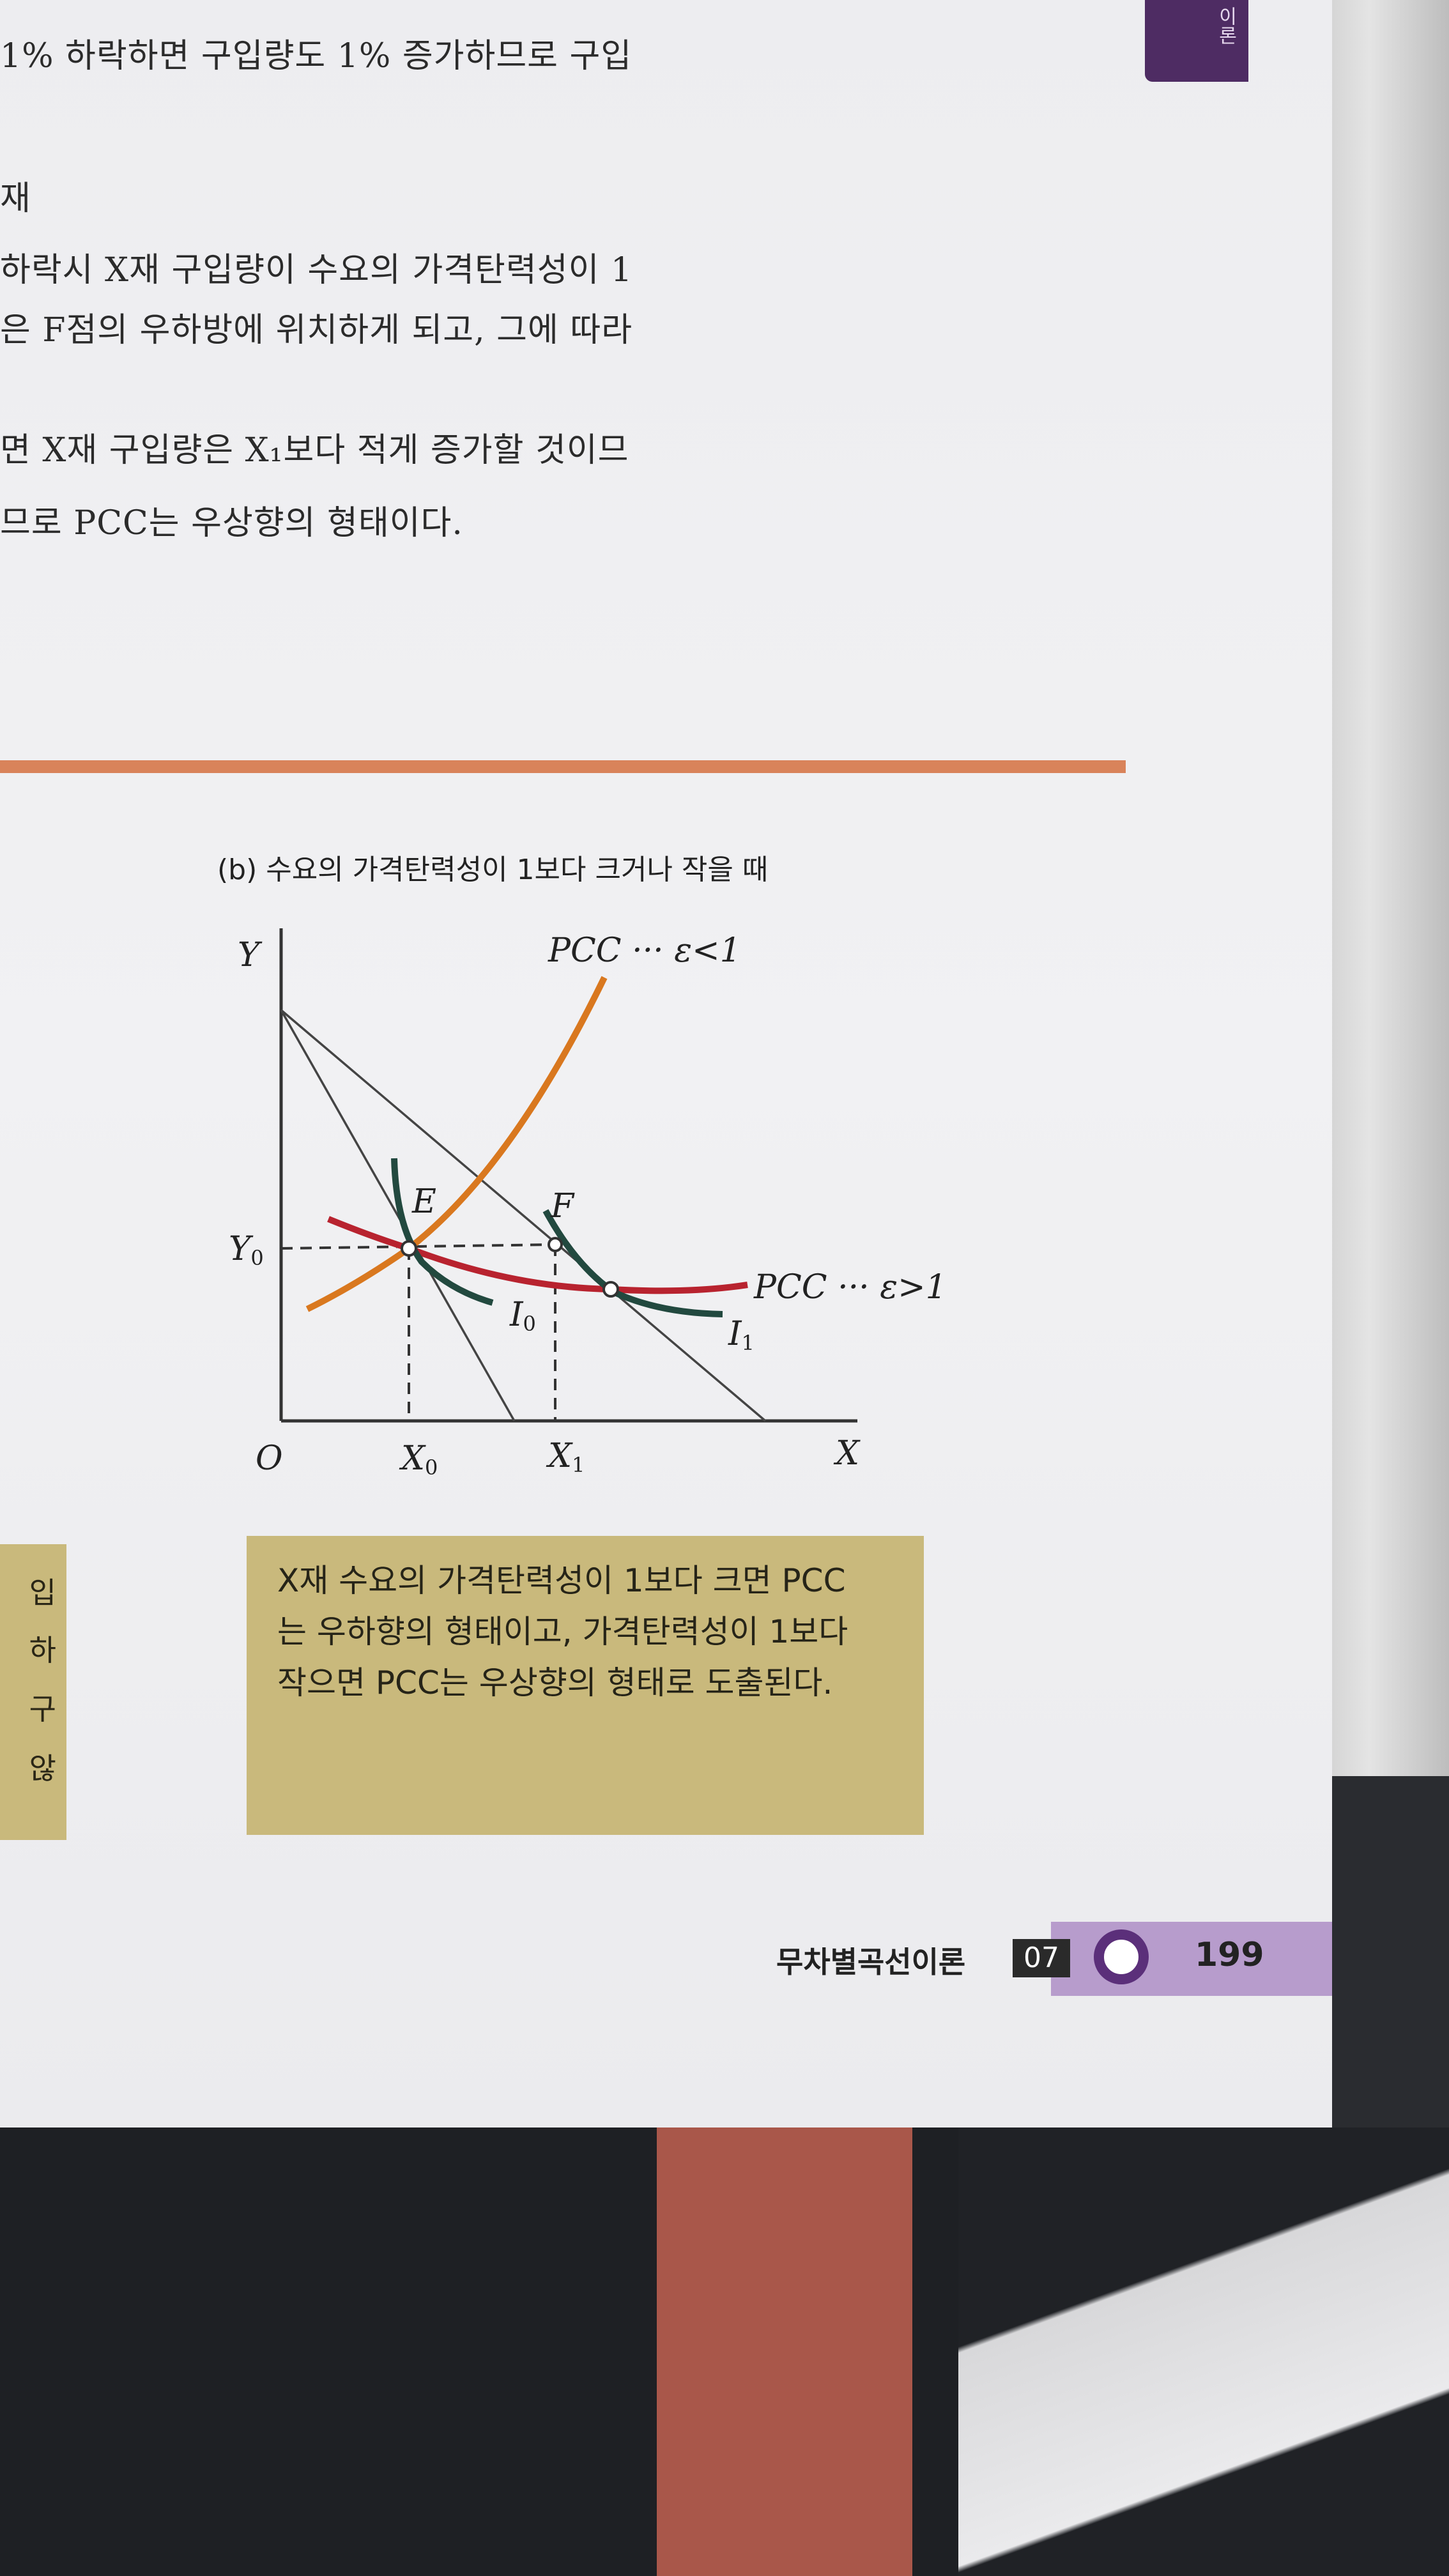 This screenshot has height=2576, width=1449. Describe the element at coordinates (423, 1202) in the screenshot. I see `point-e-label: E` at that location.